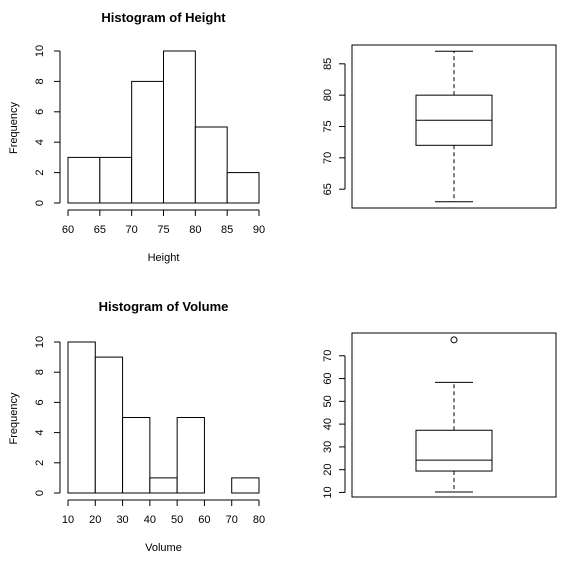 The image size is (570, 565). I want to click on panel-4: 10 20 30 40 50 60 70, so click(439, 415).